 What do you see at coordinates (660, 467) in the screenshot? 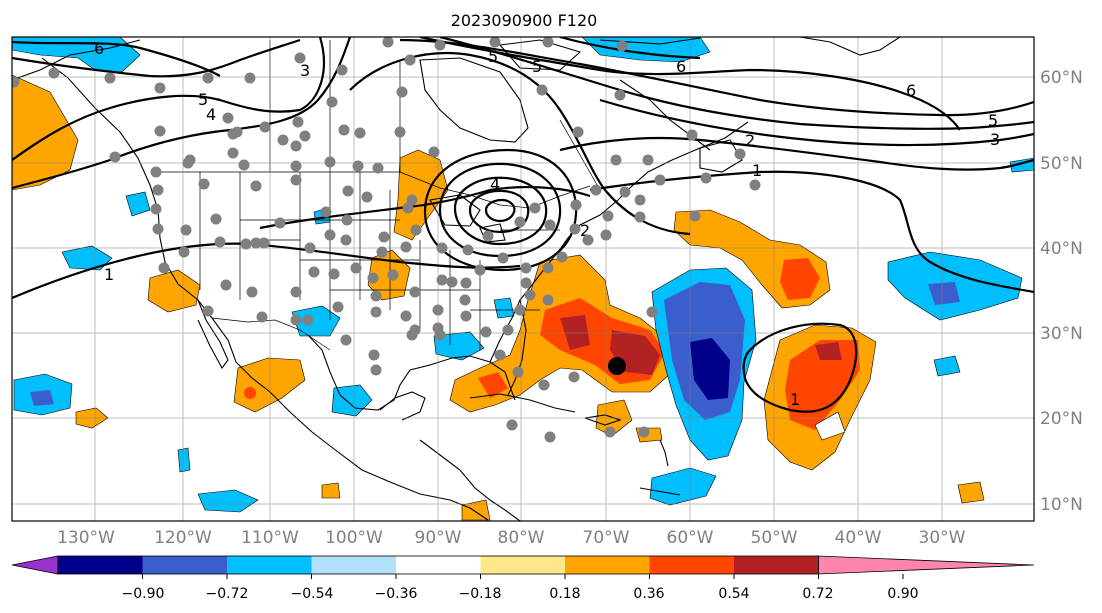
I see `lesser-antilles` at bounding box center [660, 467].